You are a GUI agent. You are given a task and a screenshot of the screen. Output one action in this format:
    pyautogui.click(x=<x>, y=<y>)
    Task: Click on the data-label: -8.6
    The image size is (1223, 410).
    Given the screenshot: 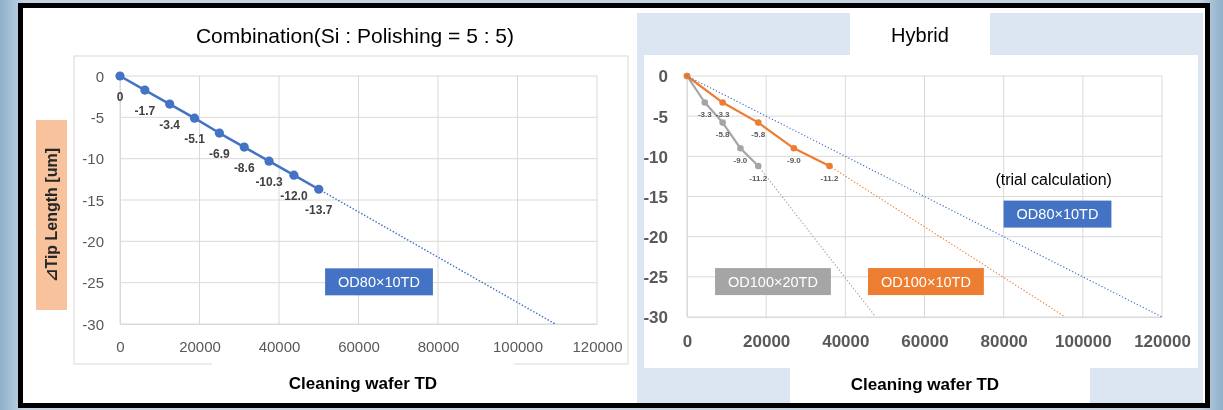 What is the action you would take?
    pyautogui.click(x=244, y=168)
    